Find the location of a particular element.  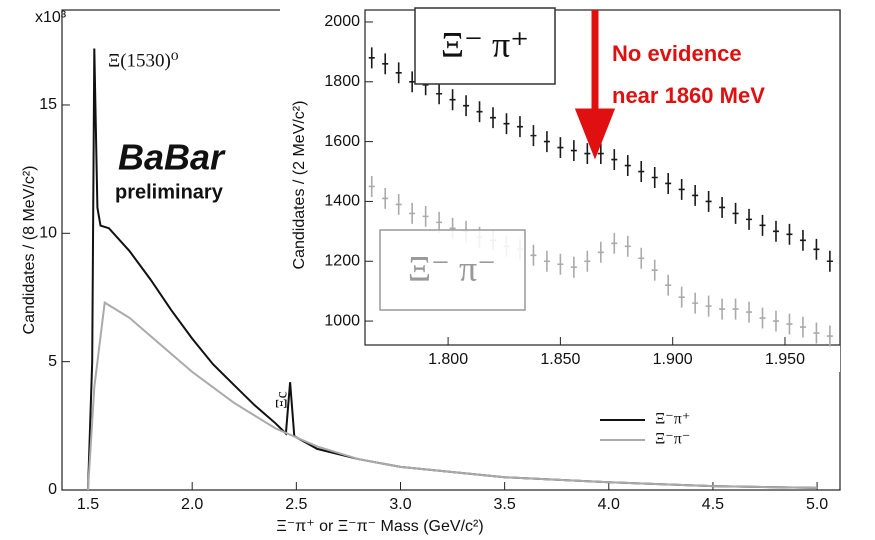

y-tick-label: 1200 is located at coordinates (342, 260).